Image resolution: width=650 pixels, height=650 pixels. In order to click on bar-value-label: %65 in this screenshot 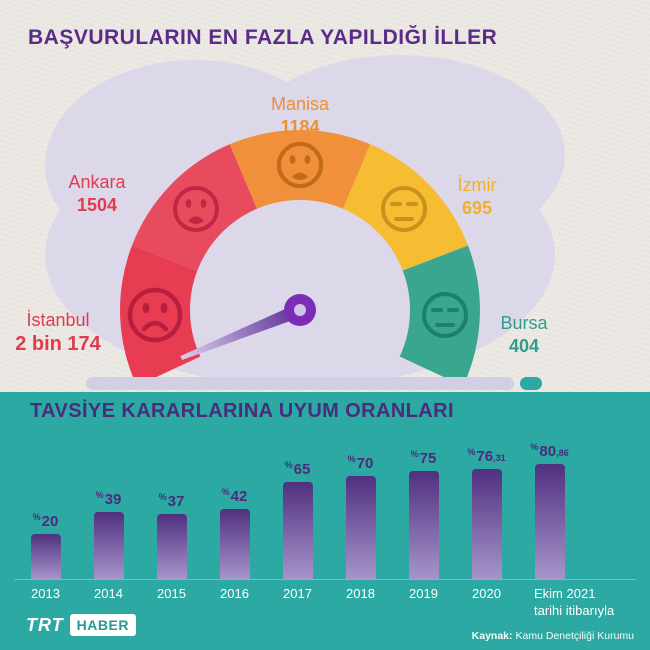, I will do `click(297, 469)`.